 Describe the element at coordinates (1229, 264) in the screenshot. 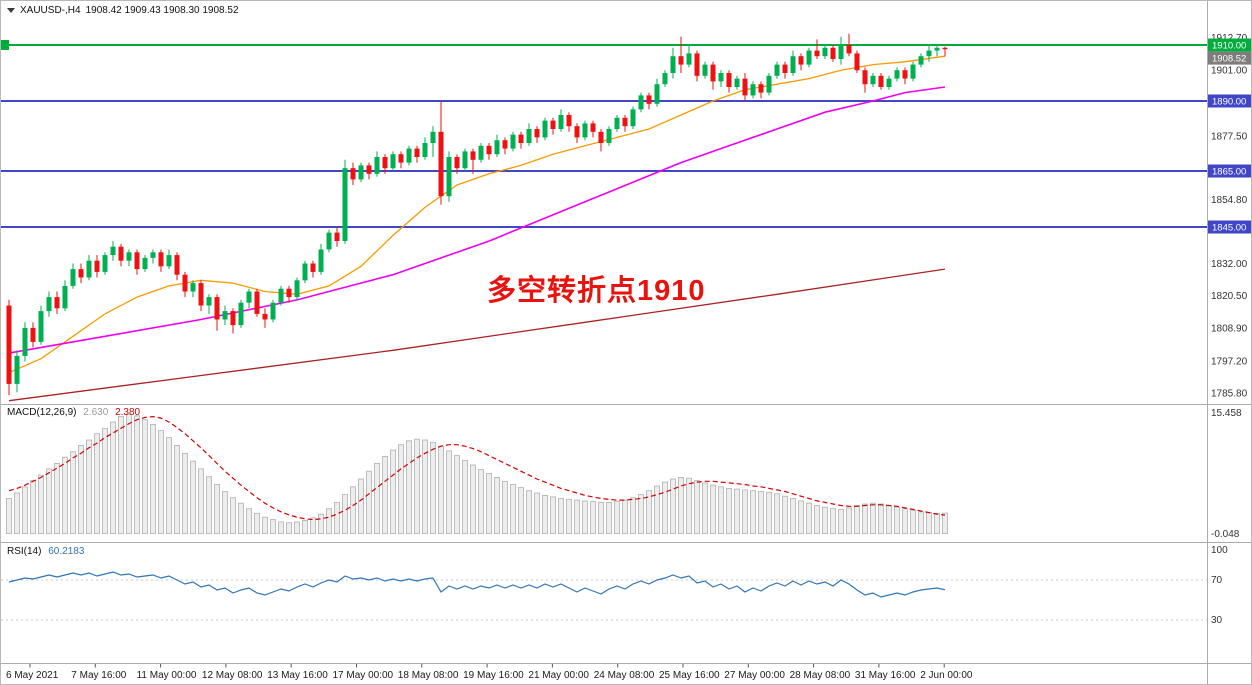

I see `price-axis-label: 1832.00` at that location.